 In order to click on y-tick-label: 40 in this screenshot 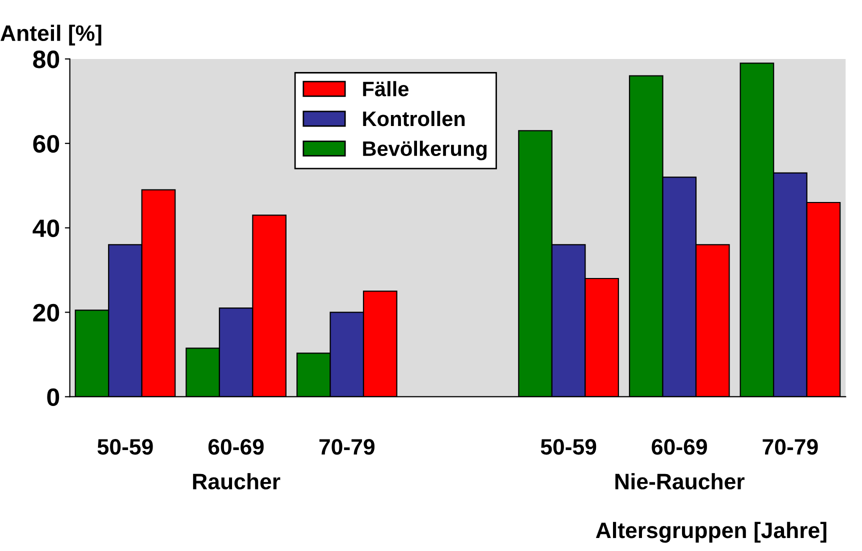, I will do `click(46, 228)`.